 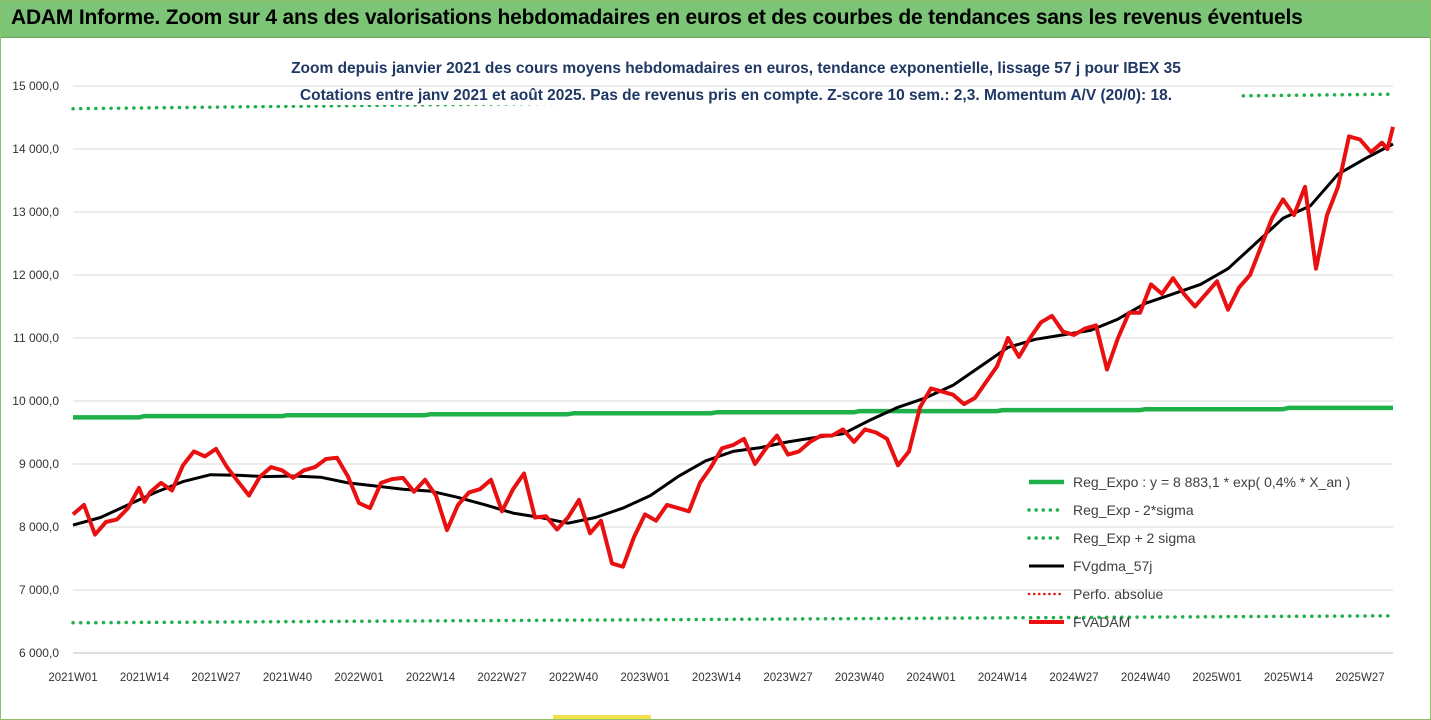 I want to click on x-tick-label: 2022W27, so click(x=501, y=678).